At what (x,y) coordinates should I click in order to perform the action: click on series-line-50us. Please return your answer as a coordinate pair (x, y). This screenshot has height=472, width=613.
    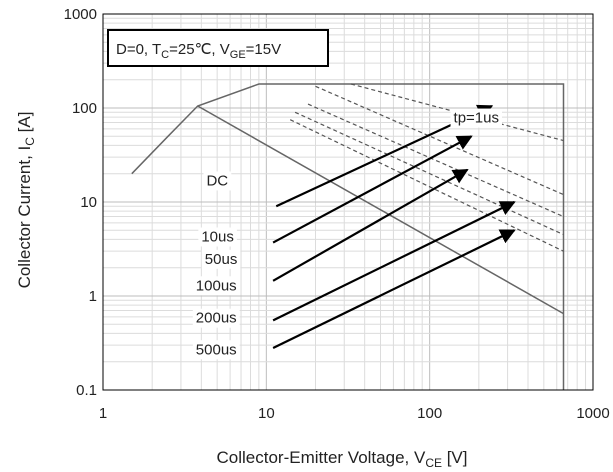
    Looking at the image, I should click on (435, 160).